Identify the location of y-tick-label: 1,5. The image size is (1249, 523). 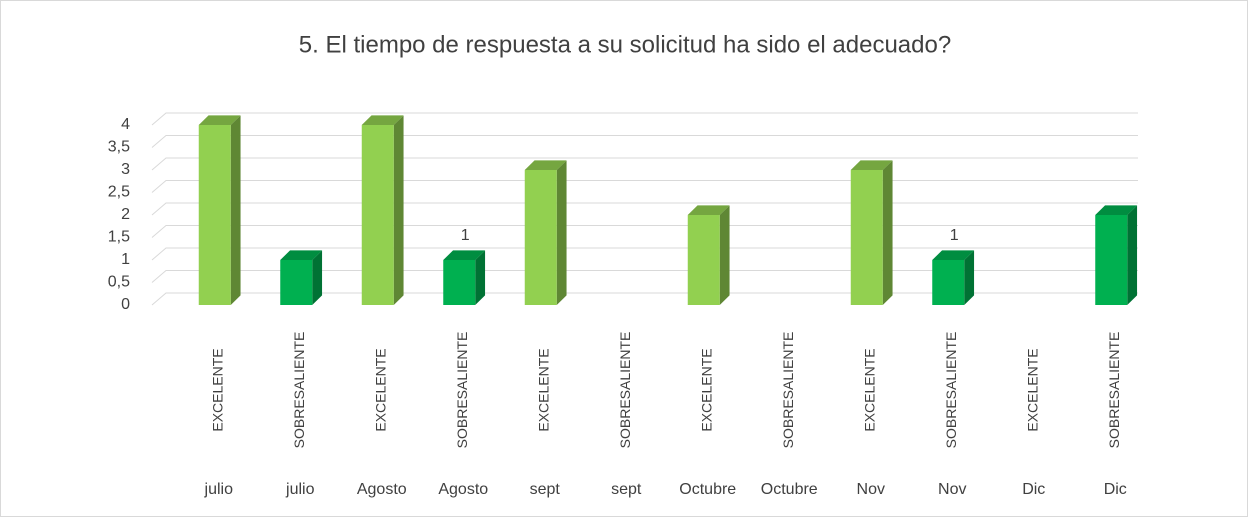
(119, 237).